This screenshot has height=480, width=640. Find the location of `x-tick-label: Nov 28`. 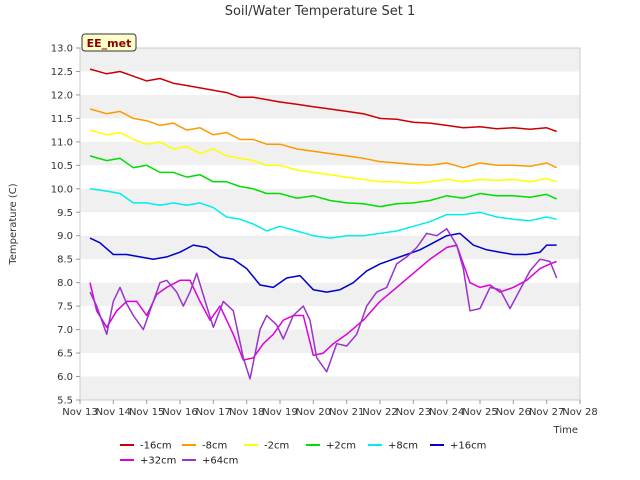

x-tick-label: Nov 28 is located at coordinates (579, 412).